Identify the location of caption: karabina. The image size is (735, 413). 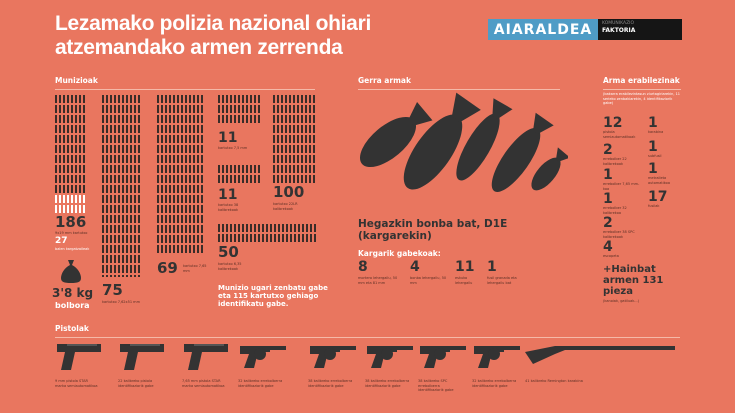
(656, 132).